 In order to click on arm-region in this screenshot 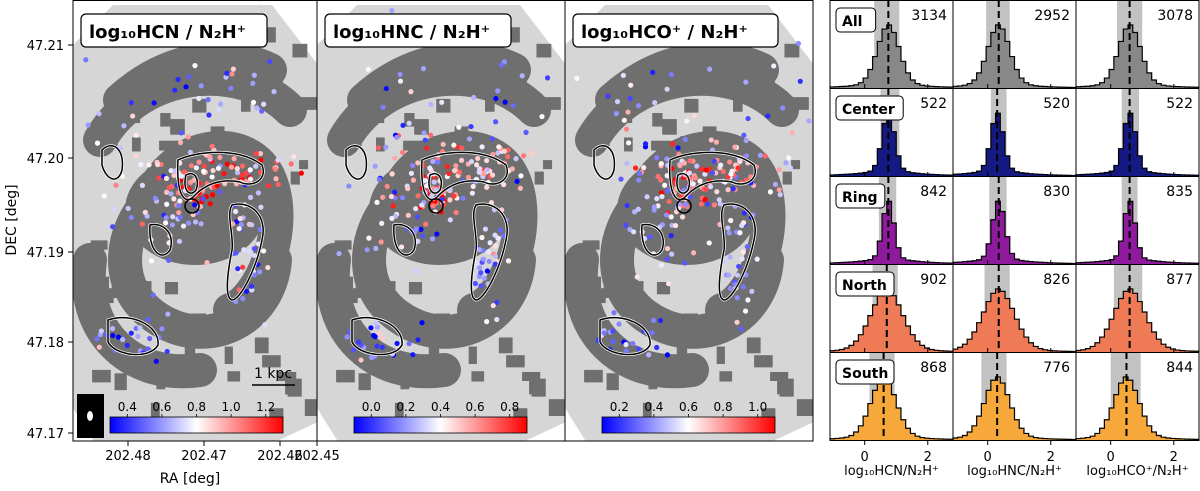, I will do `click(145, 316)`.